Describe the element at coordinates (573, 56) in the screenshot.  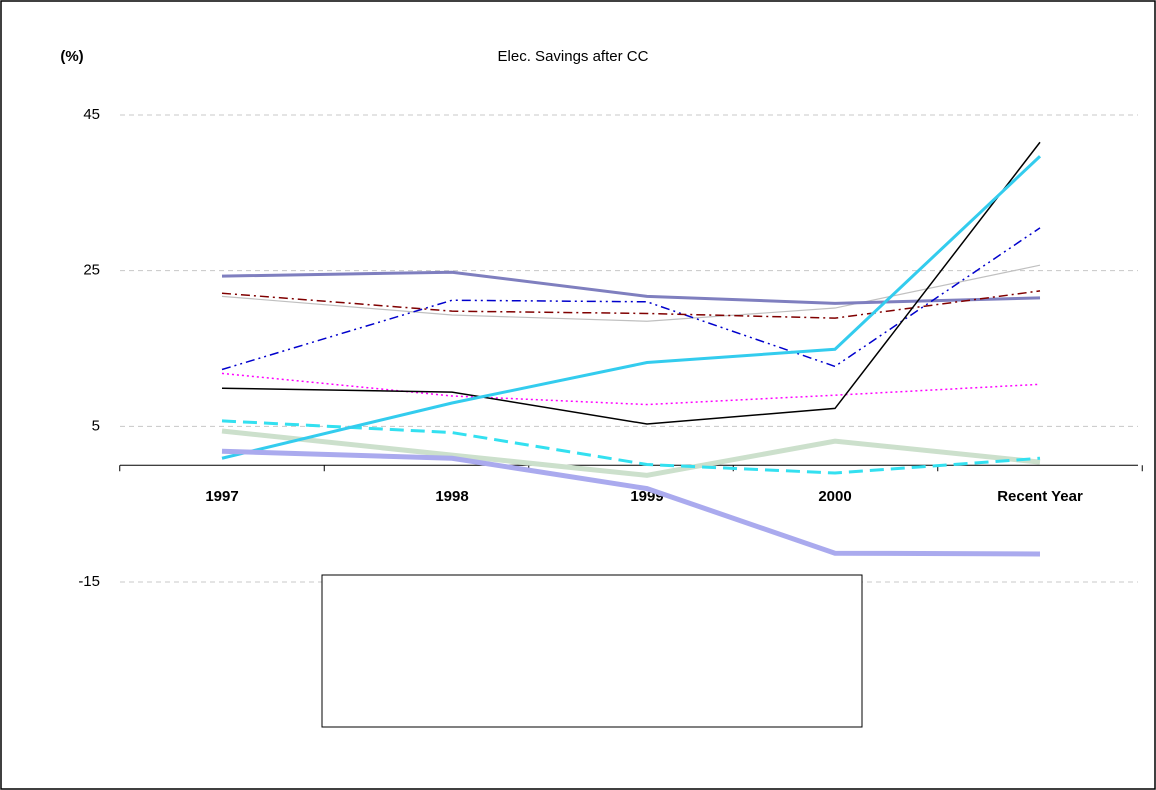
I see `chart-title: Elec. Savings after CC` at that location.